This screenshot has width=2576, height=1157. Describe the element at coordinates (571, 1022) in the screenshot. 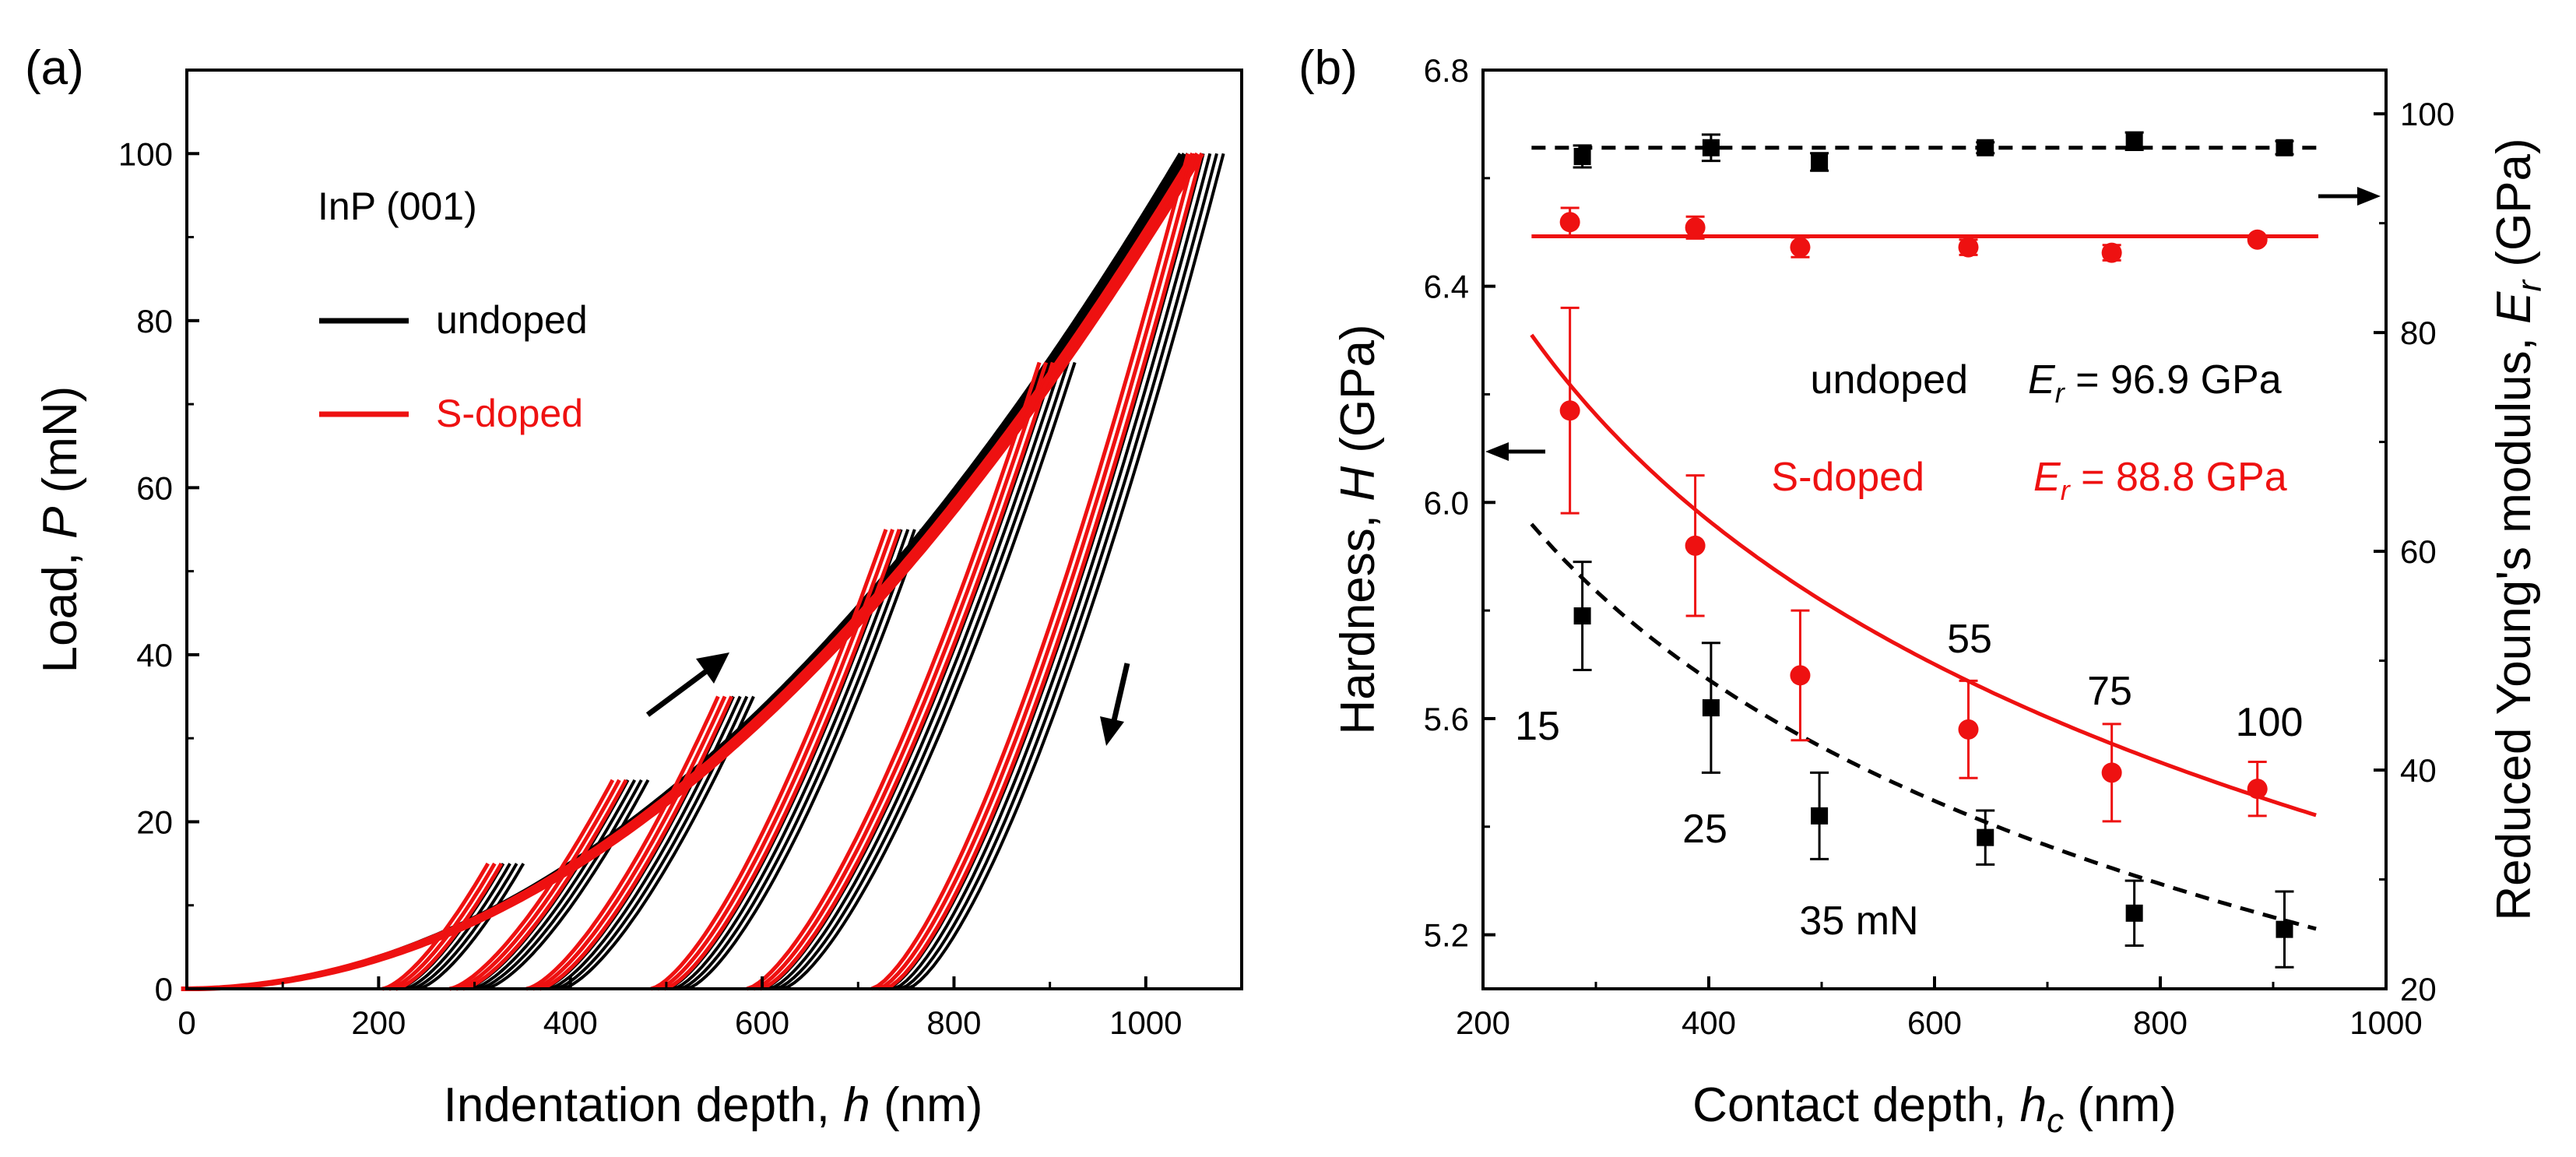

I see `a-xtick-label: 400` at that location.